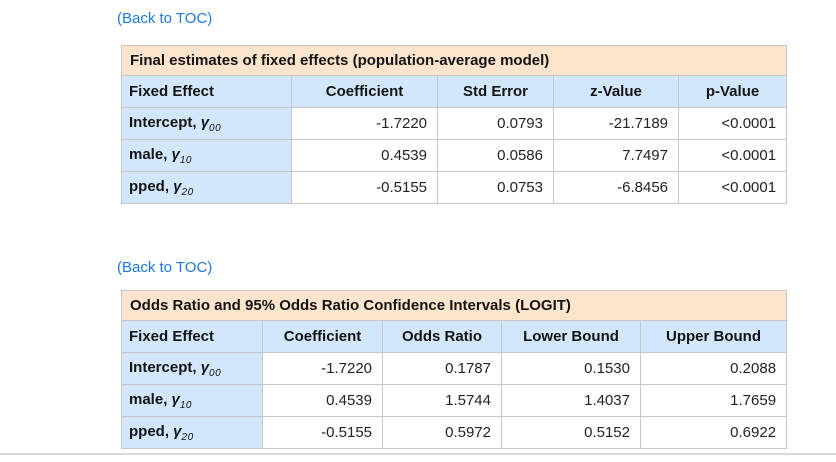  What do you see at coordinates (616, 123) in the screenshot?
I see `cell-value: -21.7189` at bounding box center [616, 123].